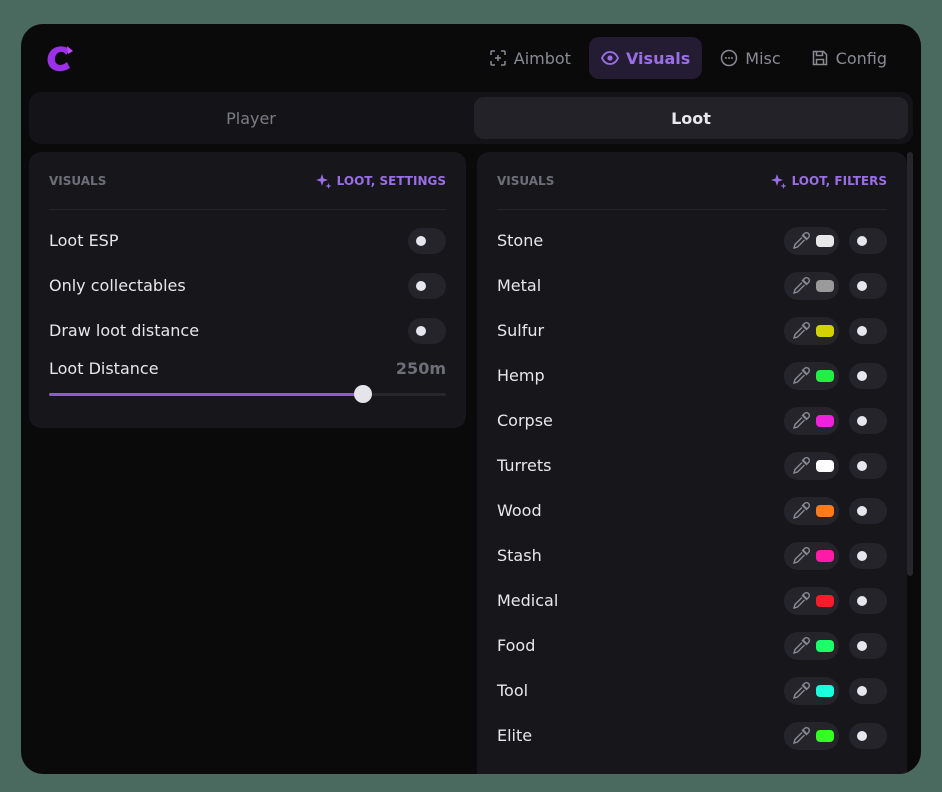 The image size is (942, 792). Describe the element at coordinates (524, 465) in the screenshot. I see `loot-item-label: Turrets` at that location.